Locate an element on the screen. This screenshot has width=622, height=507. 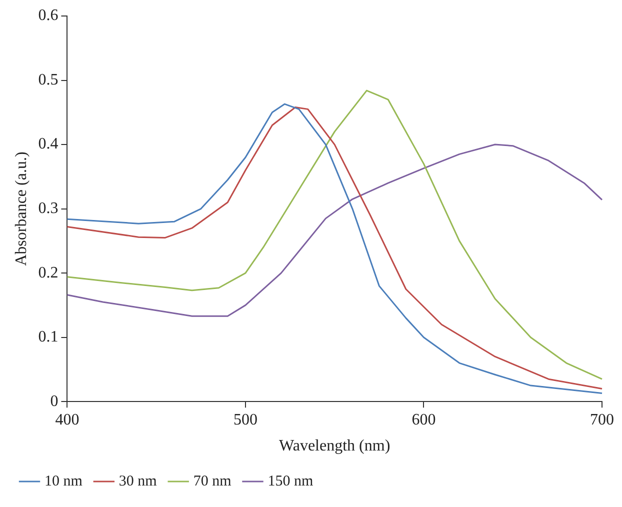
y-tick-label: 0.4 is located at coordinates (48, 144).